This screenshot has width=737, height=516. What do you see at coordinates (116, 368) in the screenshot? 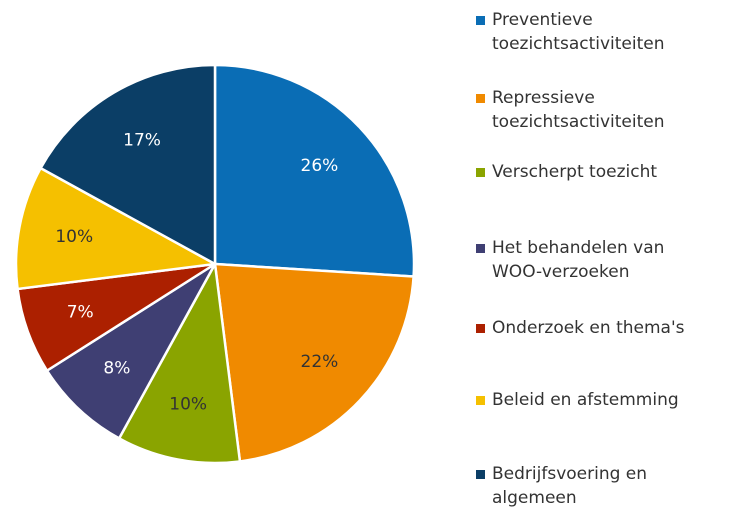
I see `data-label: 8%` at bounding box center [116, 368].